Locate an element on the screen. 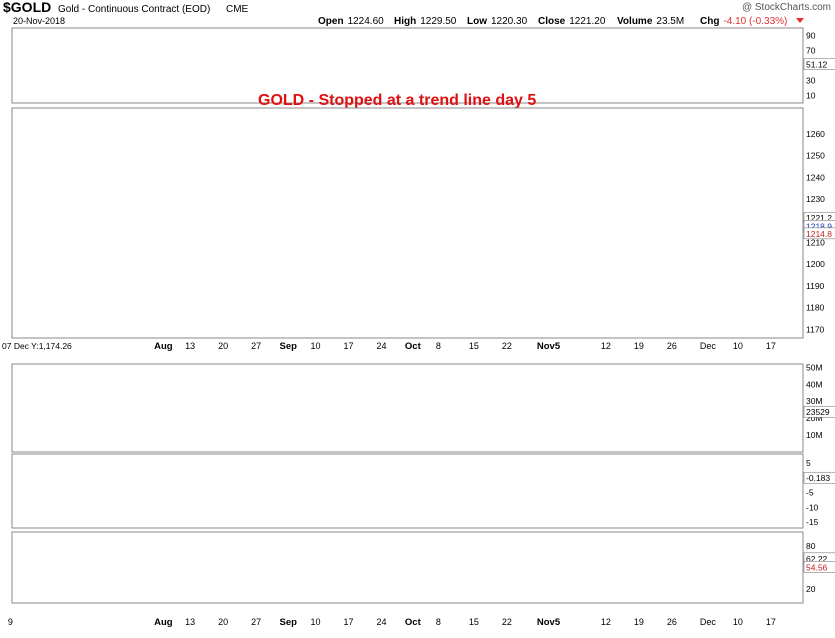 Image resolution: width=835 pixels, height=638 pixels. low-marker: 07 Dec Y:1,174.26 is located at coordinates (37, 346).